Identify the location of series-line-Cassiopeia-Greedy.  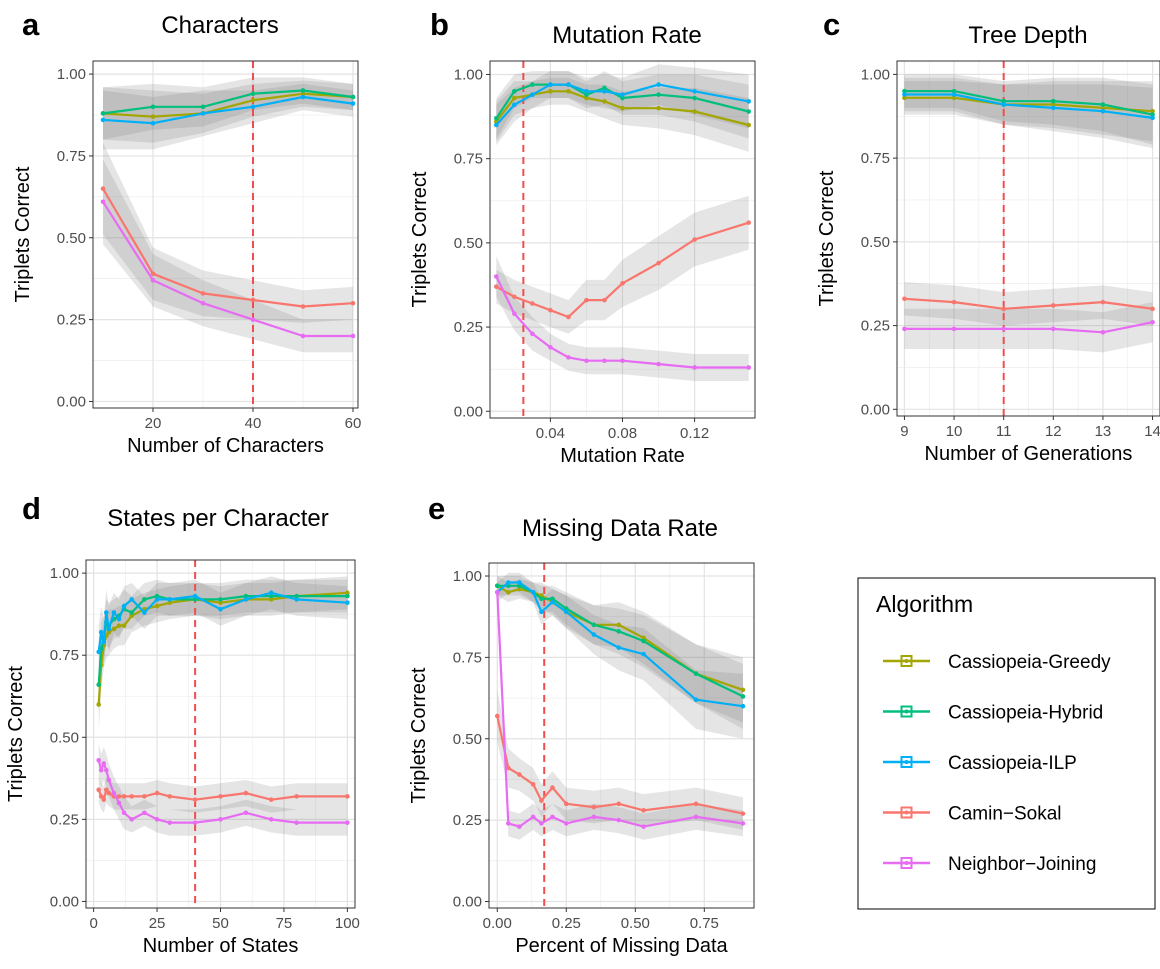
(1028, 104).